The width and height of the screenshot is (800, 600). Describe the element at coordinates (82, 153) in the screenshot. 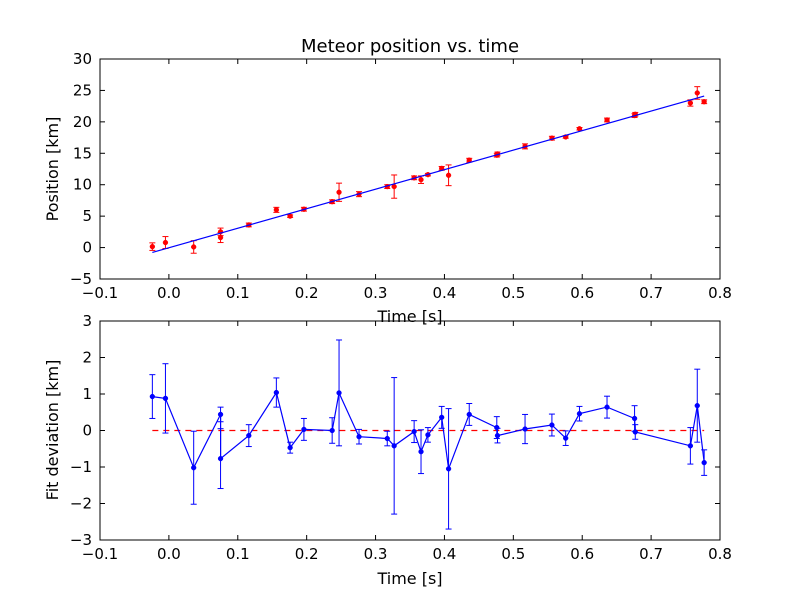

I see `position-y-tick-label: 15` at that location.